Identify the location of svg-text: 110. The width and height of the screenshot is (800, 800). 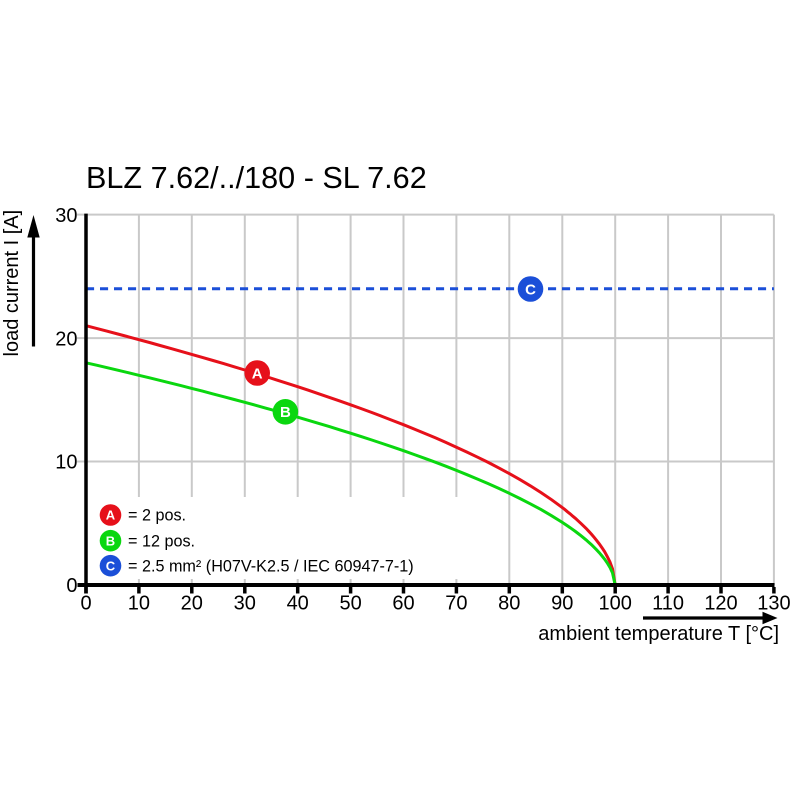
(668, 604).